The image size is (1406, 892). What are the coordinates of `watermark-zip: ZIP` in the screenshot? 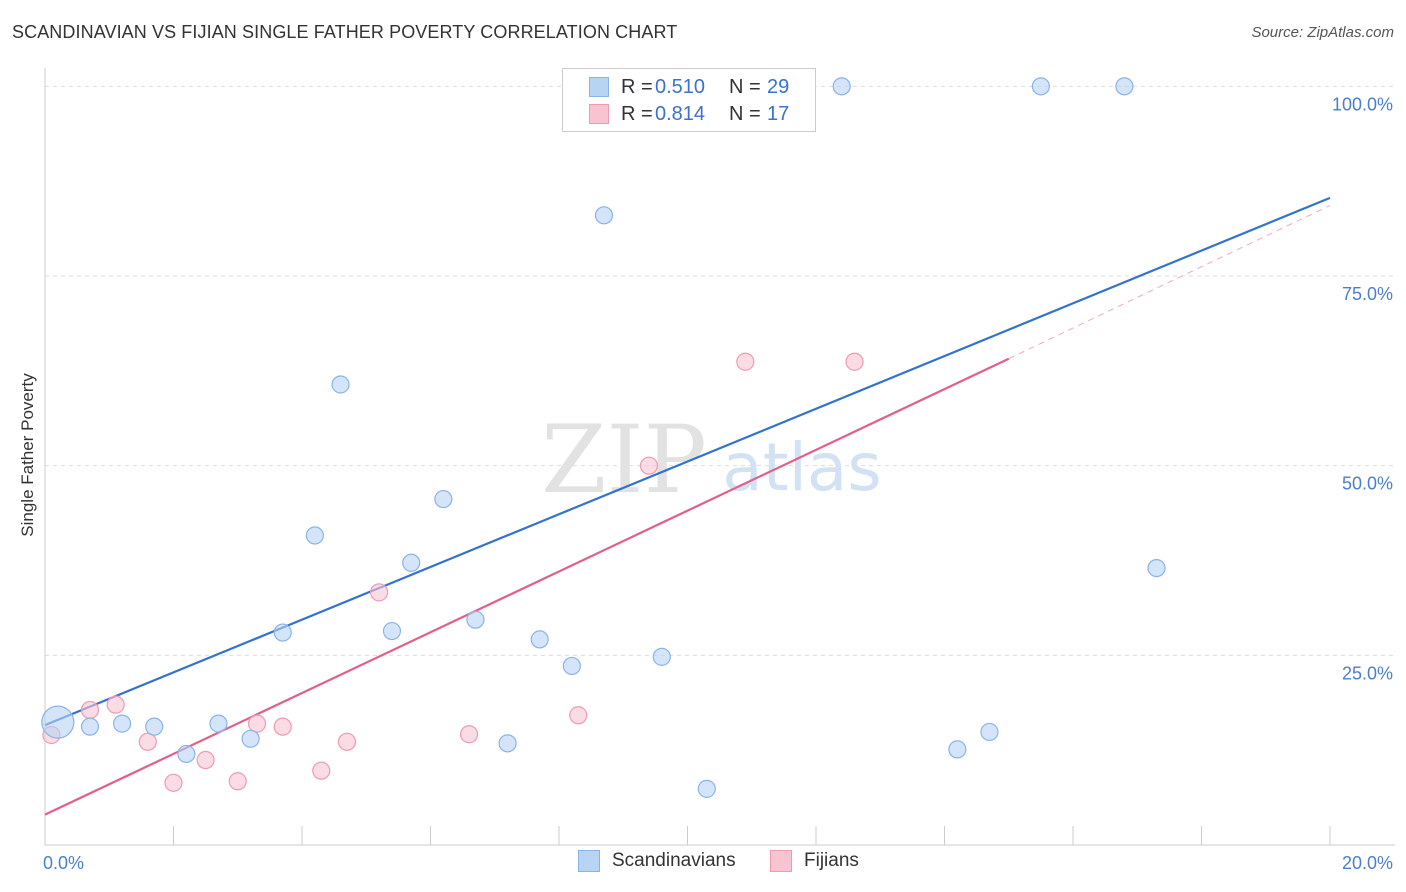 It's located at (624, 460).